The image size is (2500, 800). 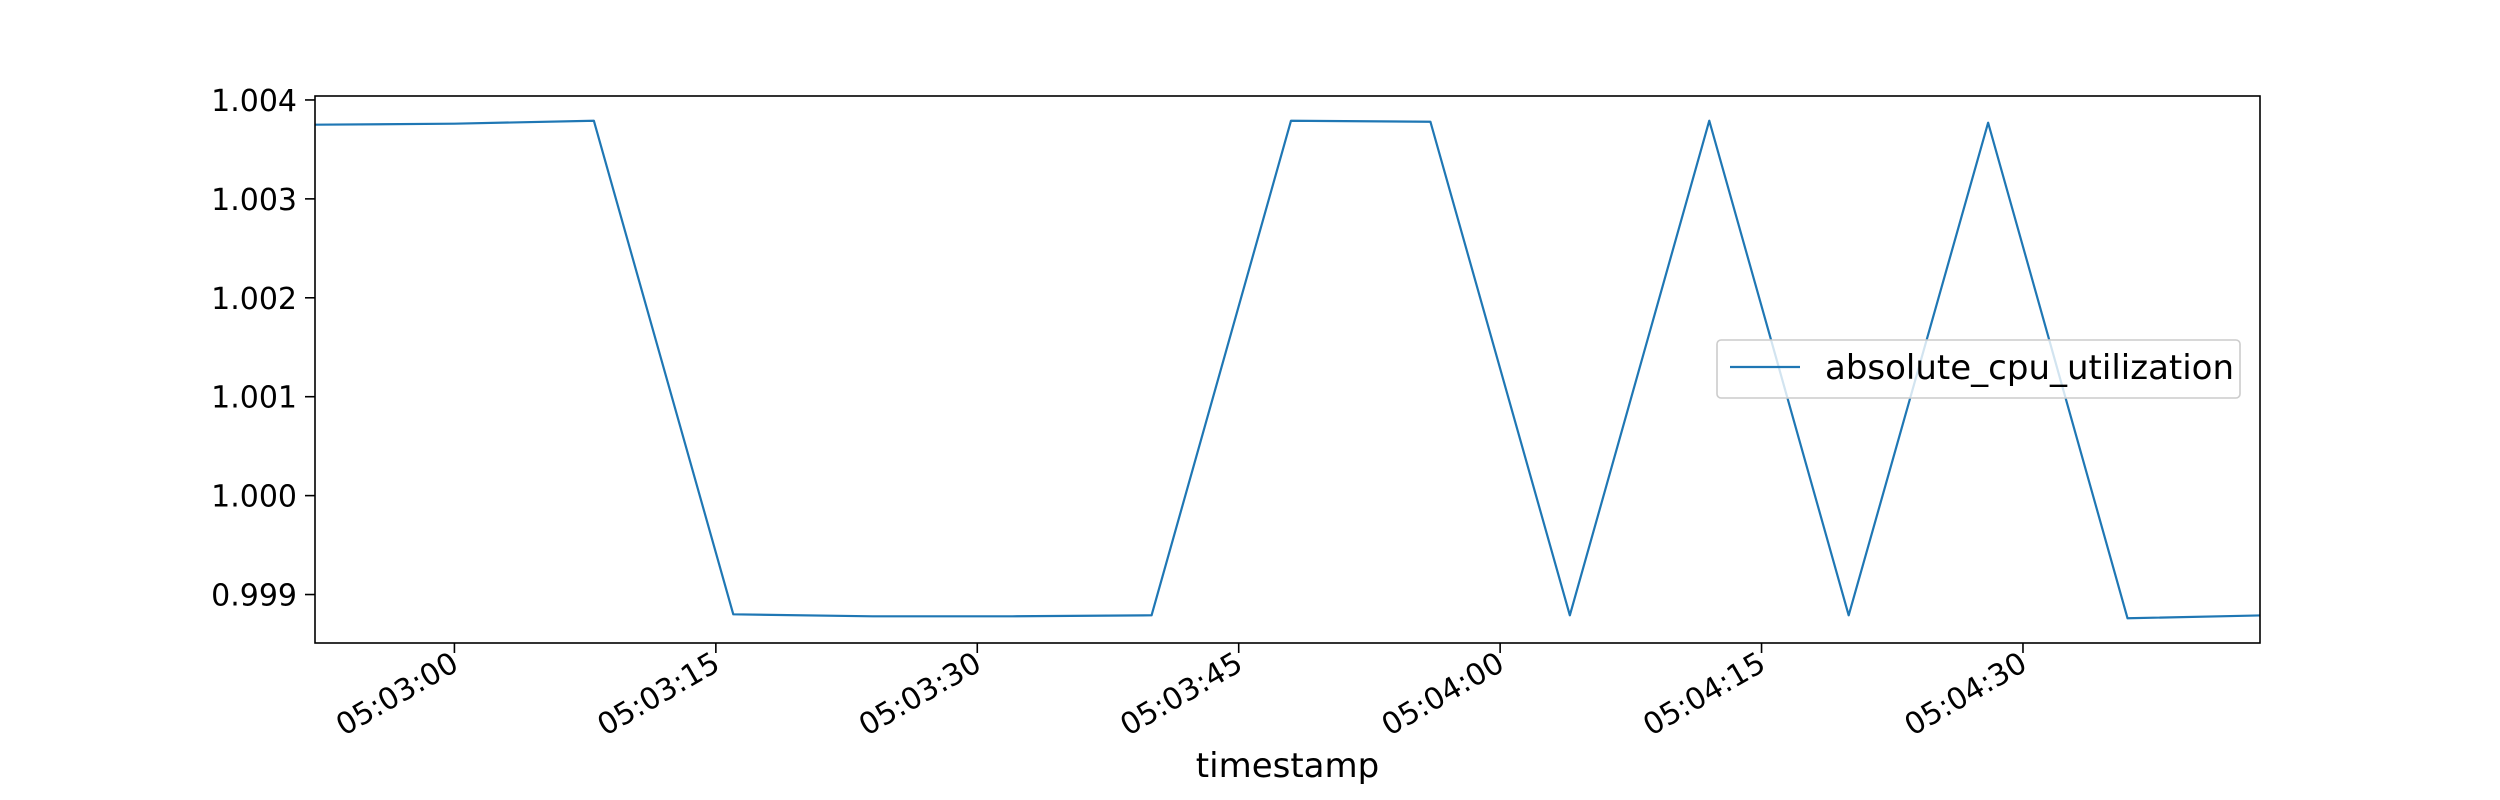 What do you see at coordinates (1704, 695) in the screenshot?
I see `x-tick-label: 05:04:15` at bounding box center [1704, 695].